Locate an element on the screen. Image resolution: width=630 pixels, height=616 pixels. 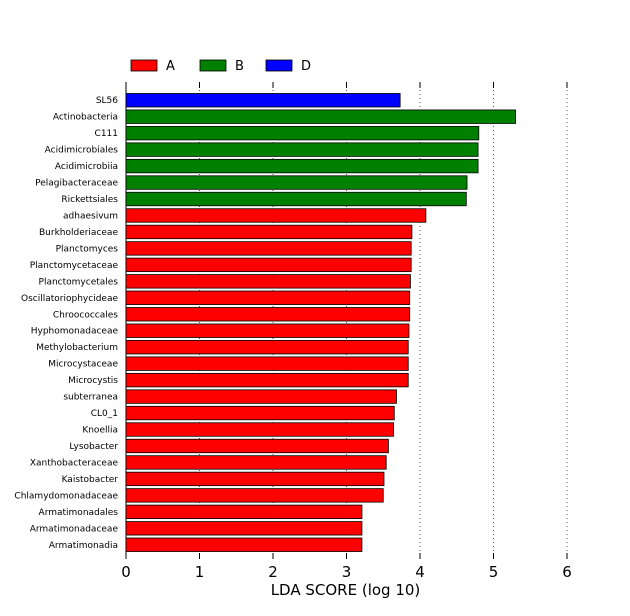
category-label: Methylobacterium is located at coordinates (77, 348).